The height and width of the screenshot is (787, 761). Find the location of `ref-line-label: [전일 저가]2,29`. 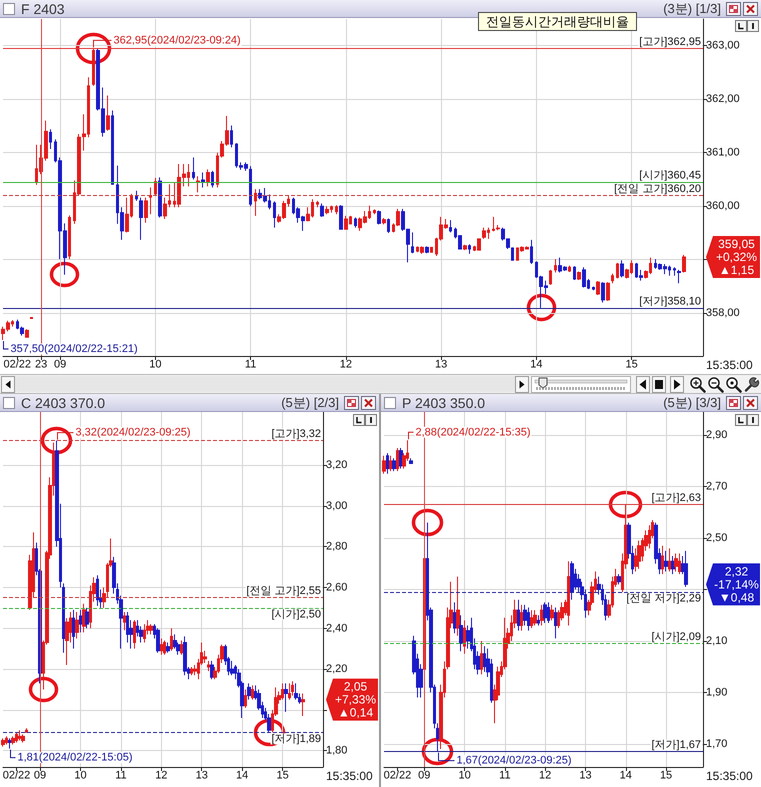

ref-line-label: [전일 저가]2,29 is located at coordinates (663, 598).